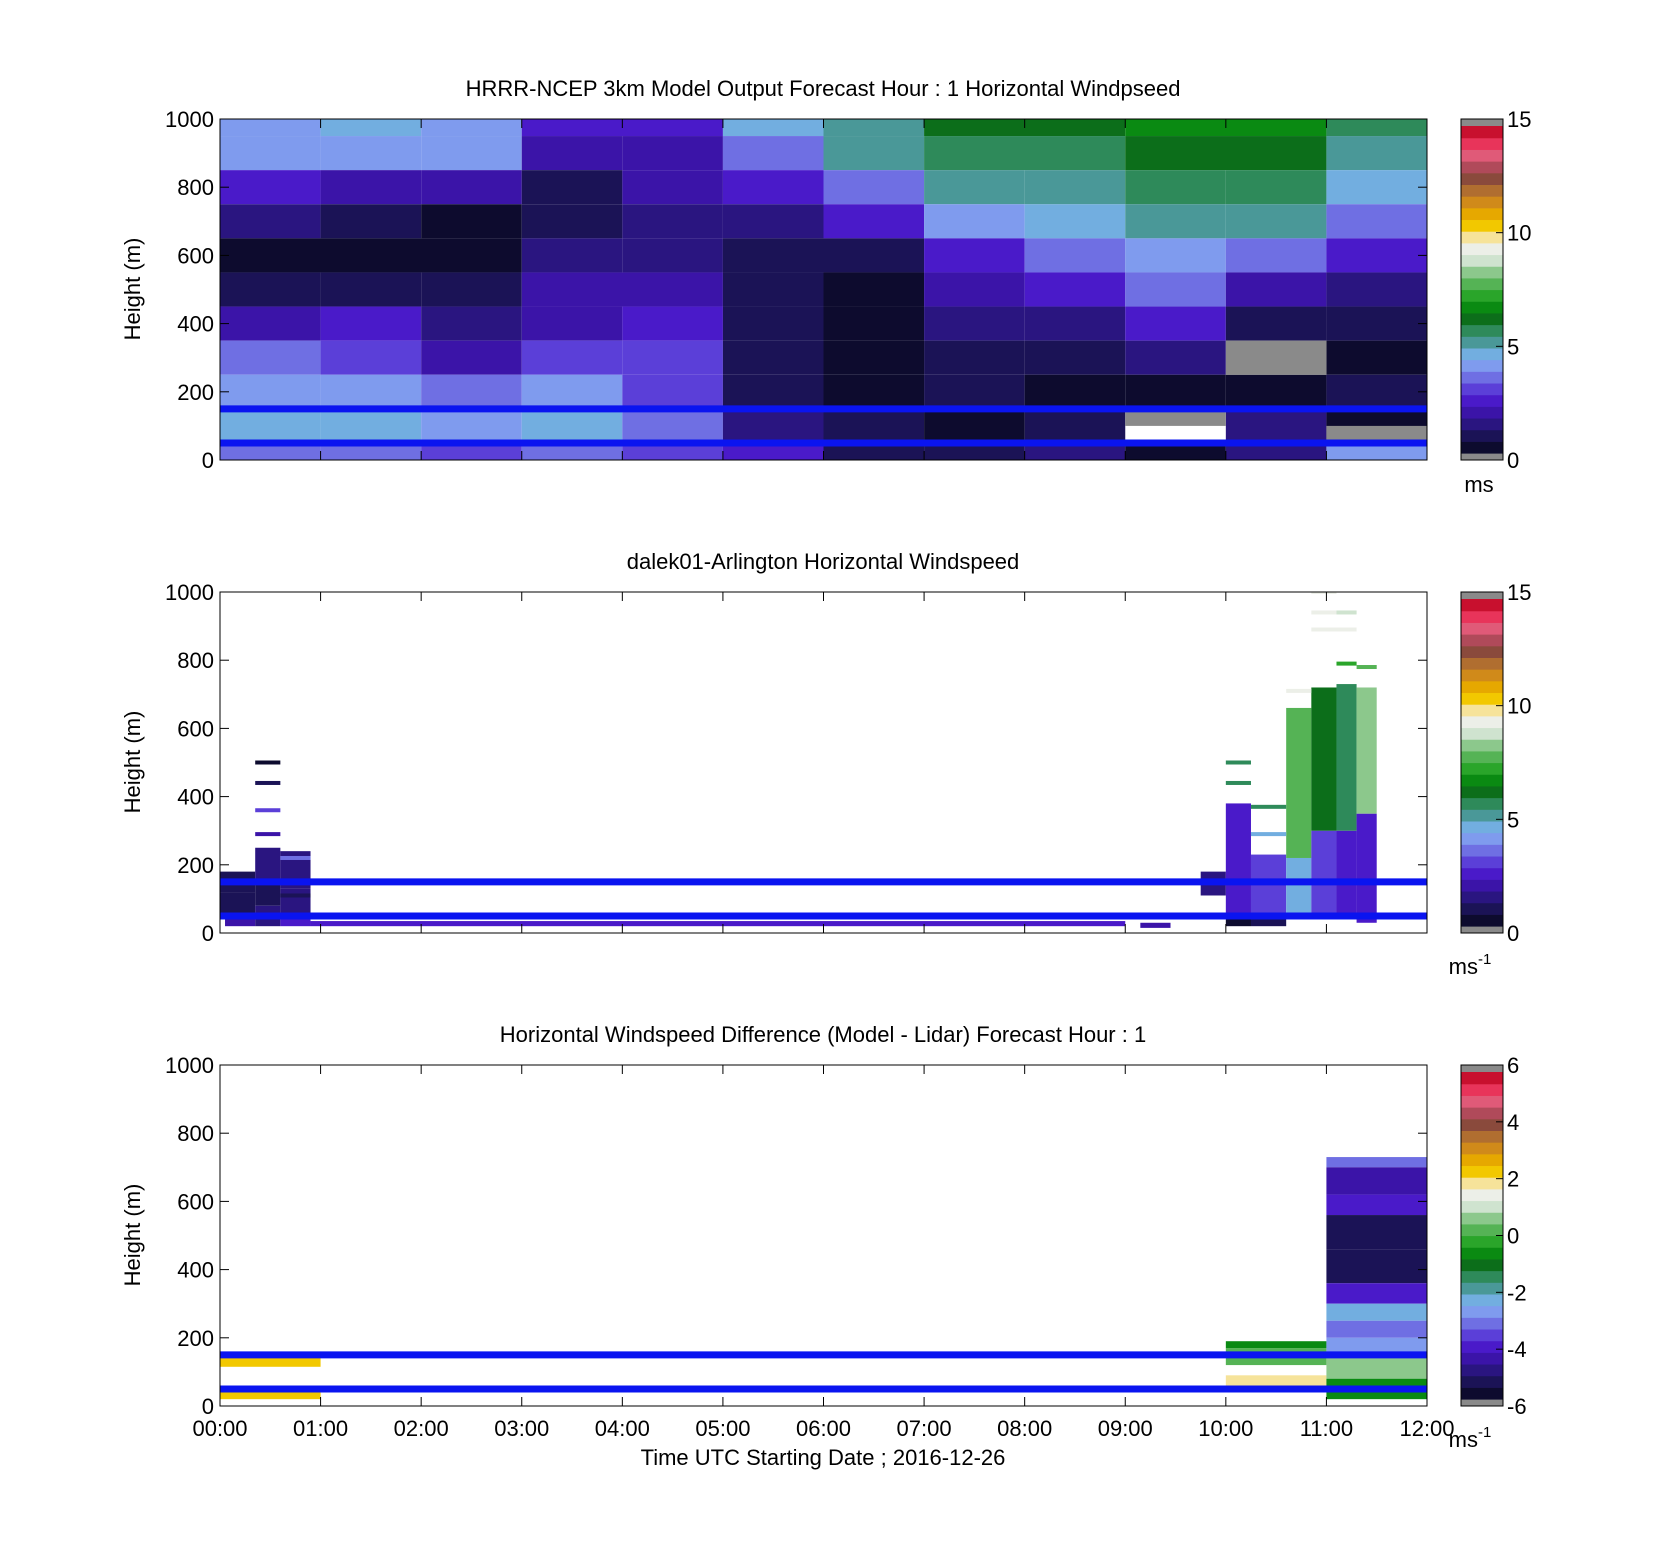 This screenshot has height=1561, width=1680. I want to click on y-axis-label: Height (m), so click(132, 762).